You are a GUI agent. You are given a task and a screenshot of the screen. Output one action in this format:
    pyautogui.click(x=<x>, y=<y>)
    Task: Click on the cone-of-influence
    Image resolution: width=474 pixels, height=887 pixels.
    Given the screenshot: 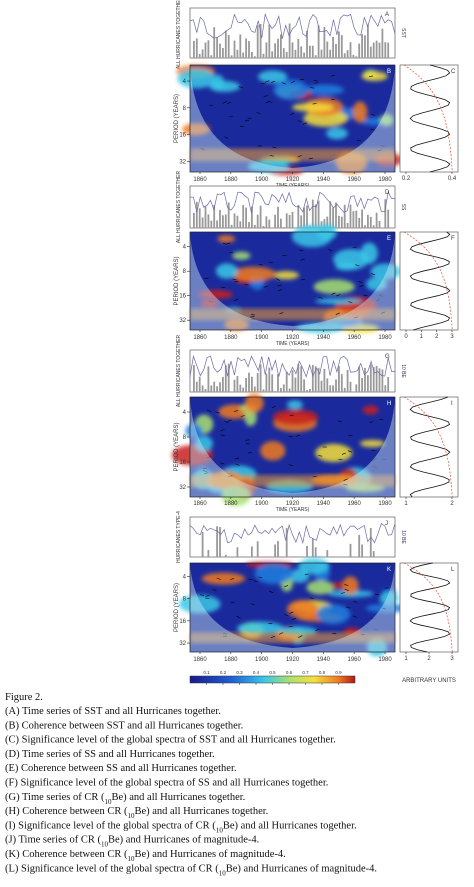 What is the action you would take?
    pyautogui.click(x=292, y=281)
    